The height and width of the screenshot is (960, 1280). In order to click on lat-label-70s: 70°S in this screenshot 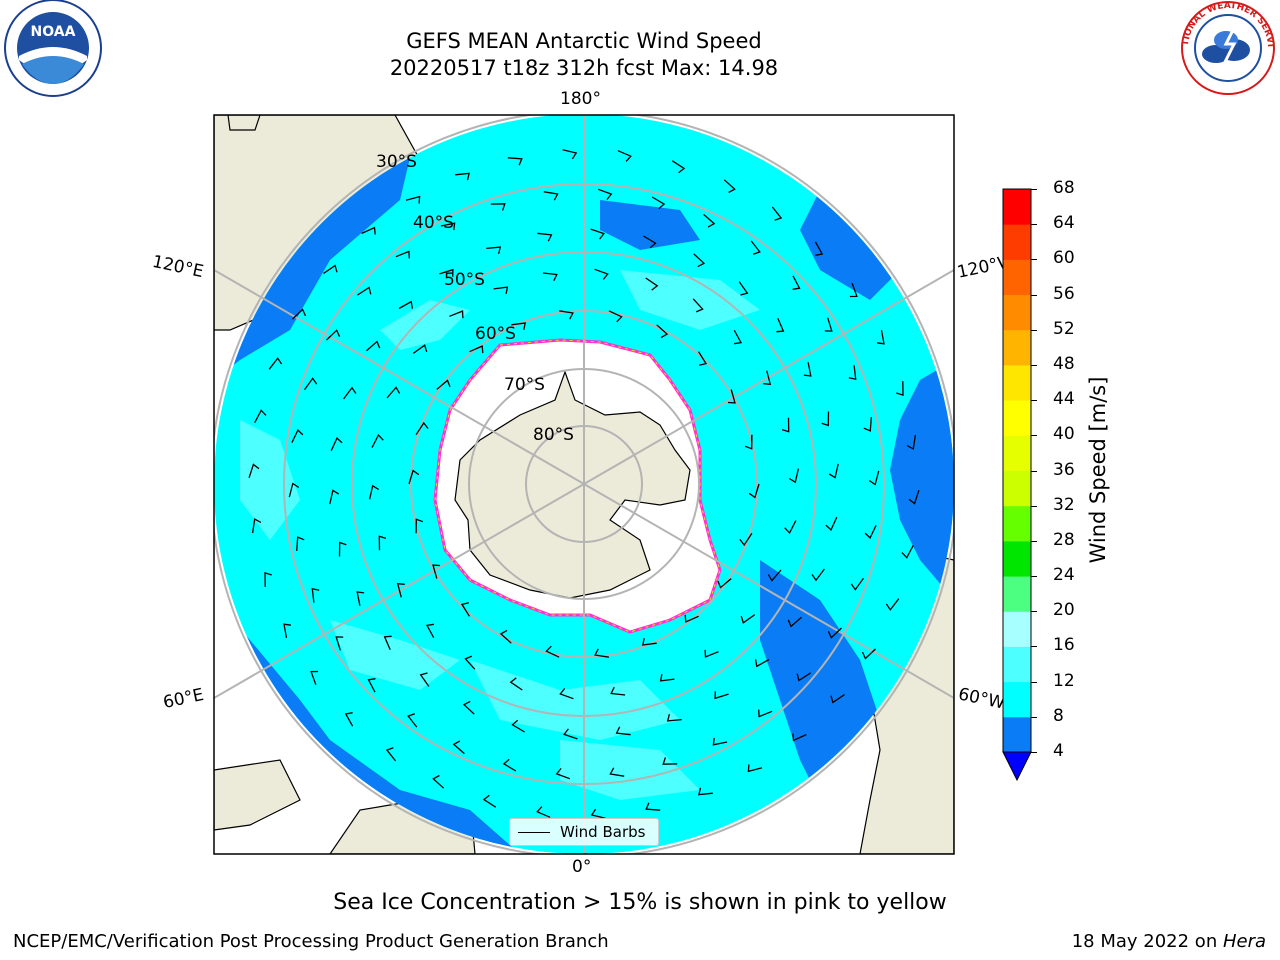, I will do `click(524, 385)`.